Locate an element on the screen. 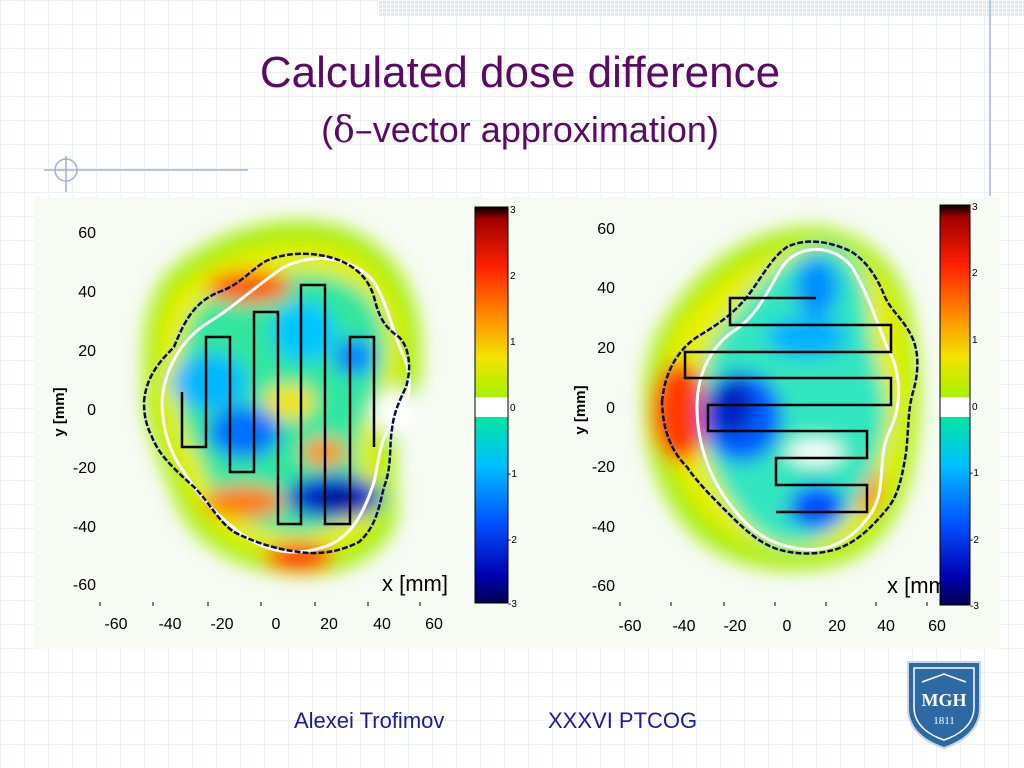 The width and height of the screenshot is (1024, 768). logo-text: MGH is located at coordinates (944, 700).